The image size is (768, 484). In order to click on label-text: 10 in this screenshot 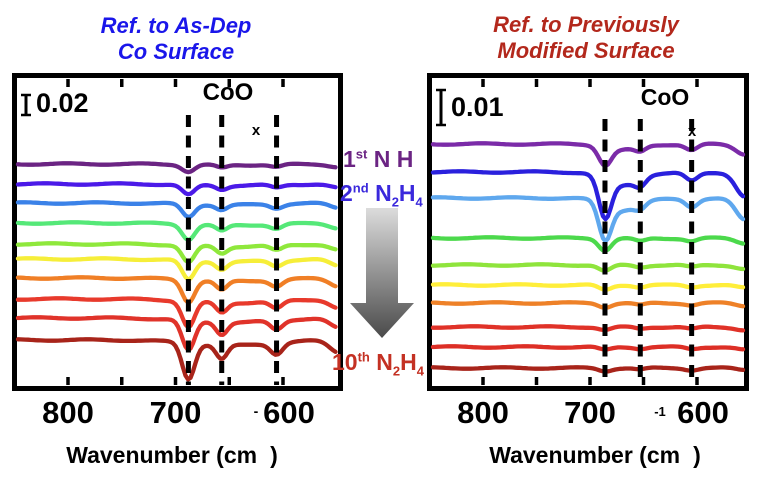, I will do `click(345, 362)`.